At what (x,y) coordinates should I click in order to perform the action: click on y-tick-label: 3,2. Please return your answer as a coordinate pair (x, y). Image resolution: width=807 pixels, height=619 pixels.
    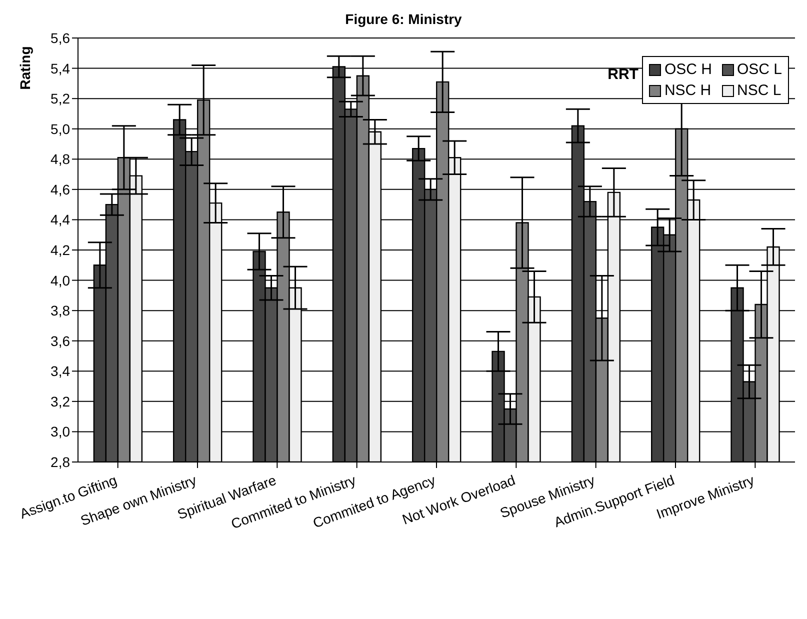
    Looking at the image, I should click on (60, 401).